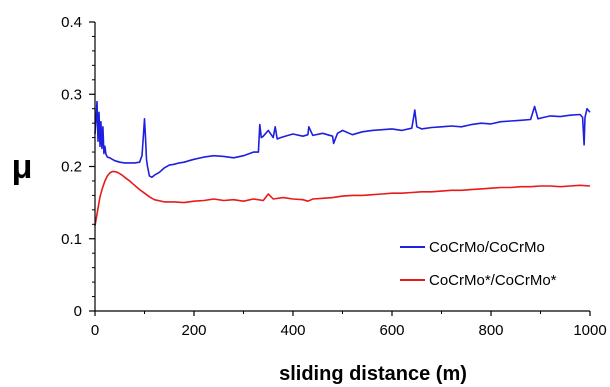 The image size is (610, 387). I want to click on y-tick-label: 0.1, so click(71, 239).